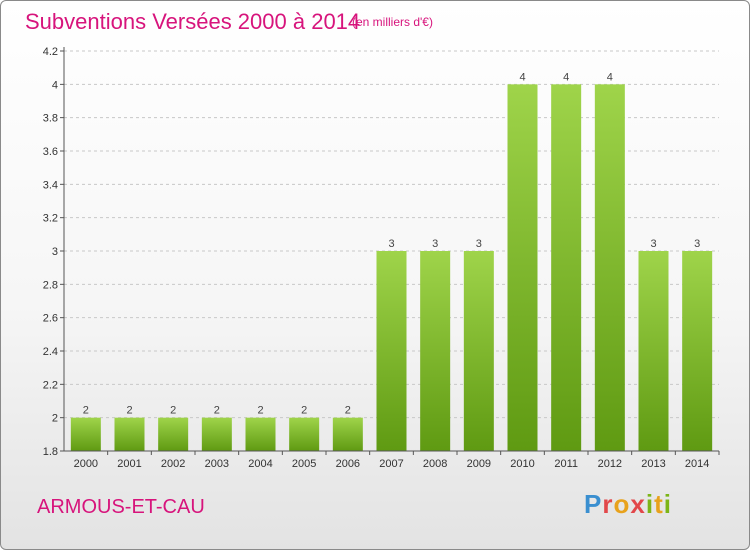  What do you see at coordinates (50, 119) in the screenshot?
I see `y-tick-label: 3.8` at bounding box center [50, 119].